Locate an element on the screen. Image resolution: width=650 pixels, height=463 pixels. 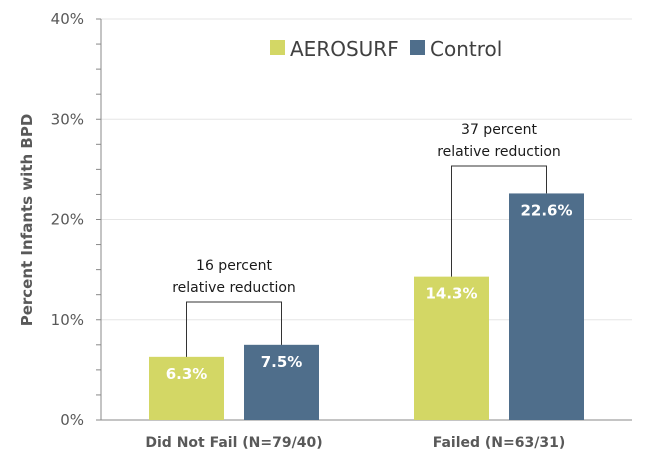
legend-swatch-aerosurf is located at coordinates (277, 47).